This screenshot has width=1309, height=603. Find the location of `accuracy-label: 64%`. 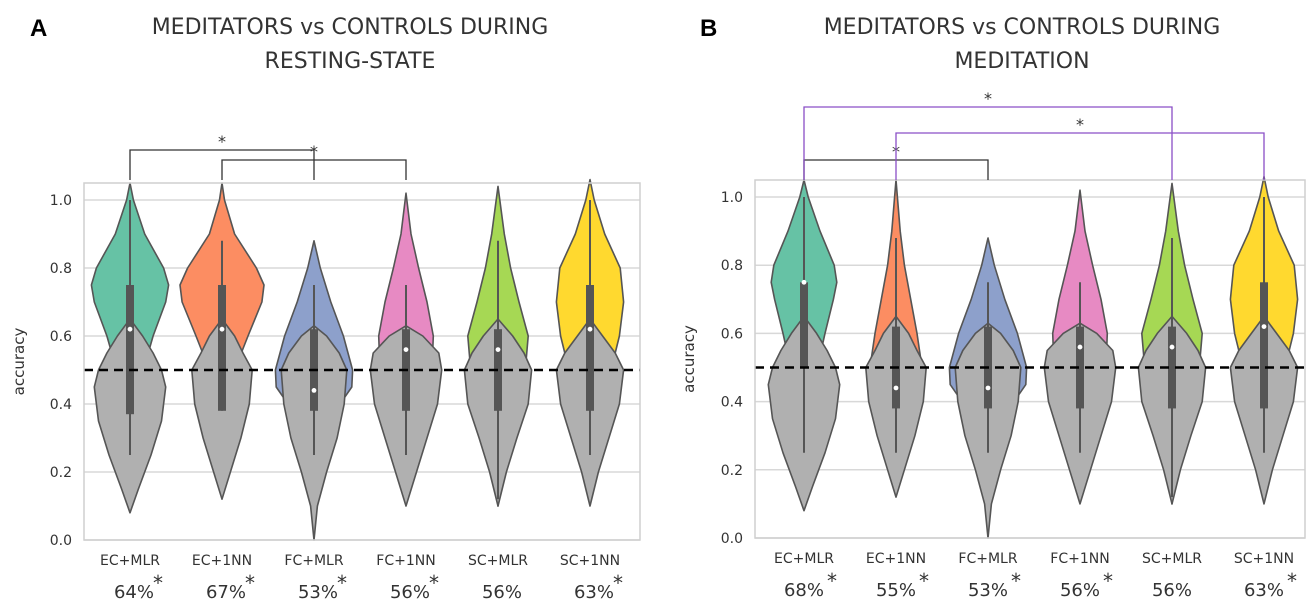

accuracy-label: 64% is located at coordinates (134, 592).